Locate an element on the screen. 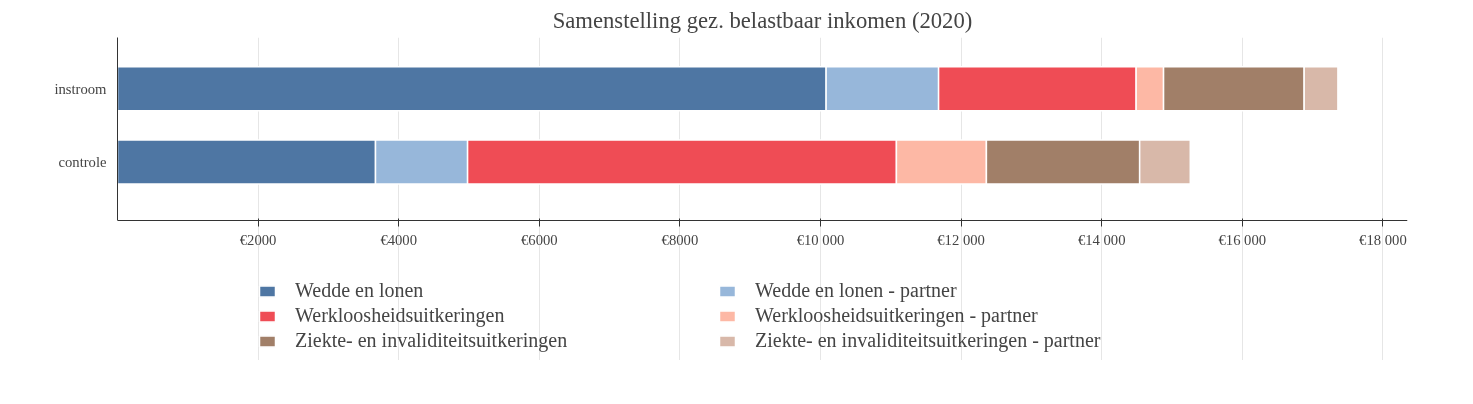  y-tick-label: controle is located at coordinates (82, 161).